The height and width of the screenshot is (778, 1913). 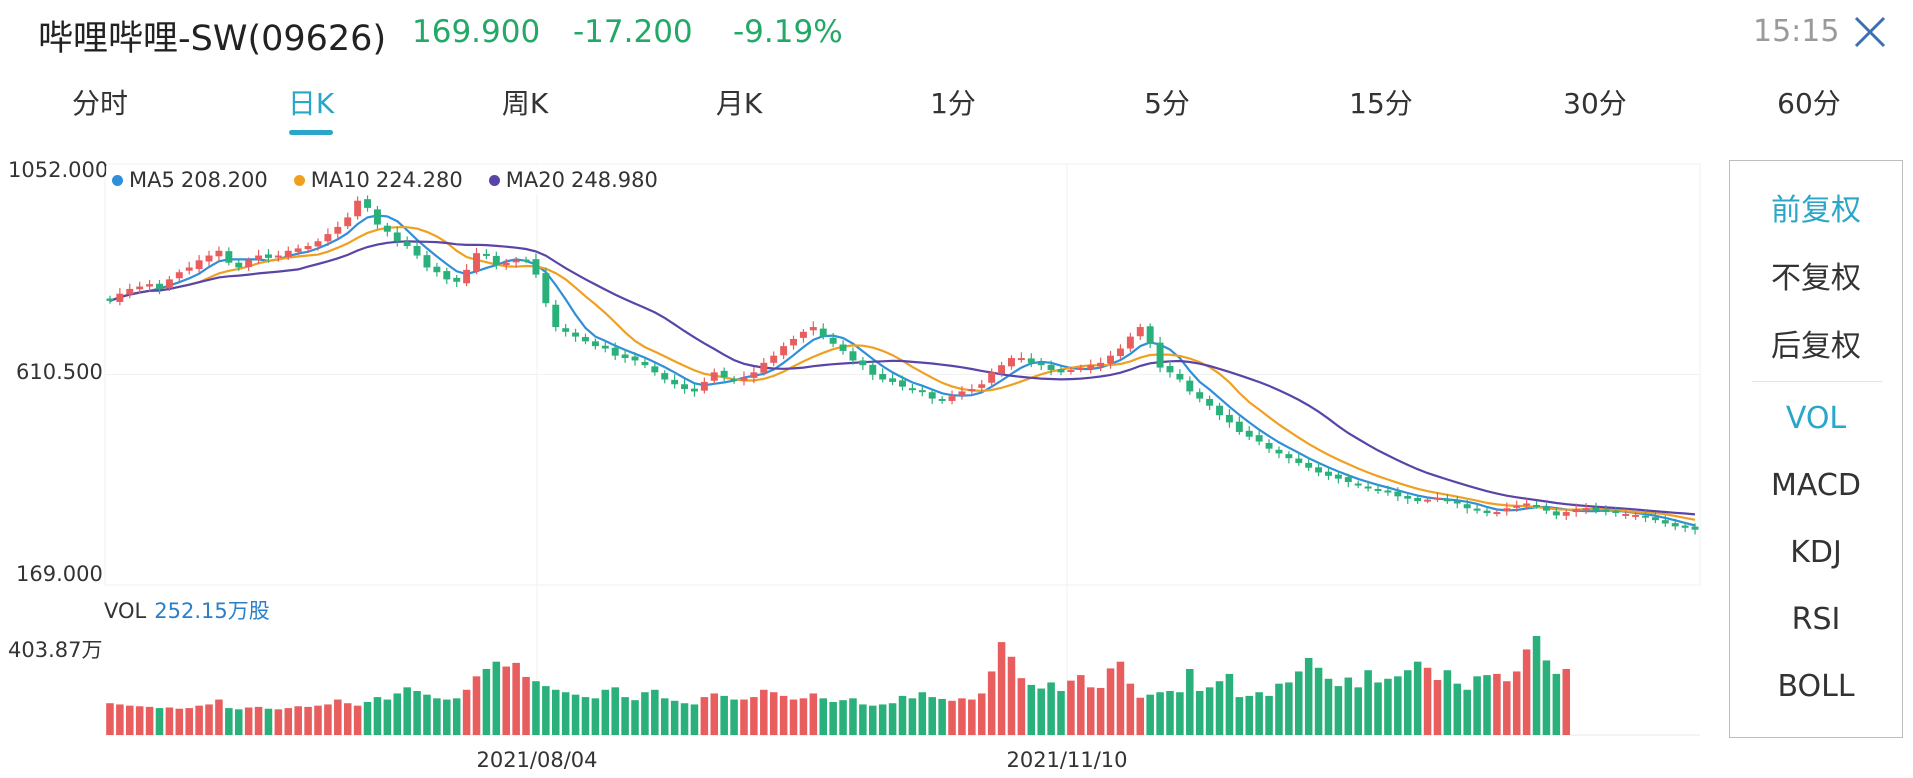 I want to click on indicator-rsi: RSI, so click(x=1816, y=619).